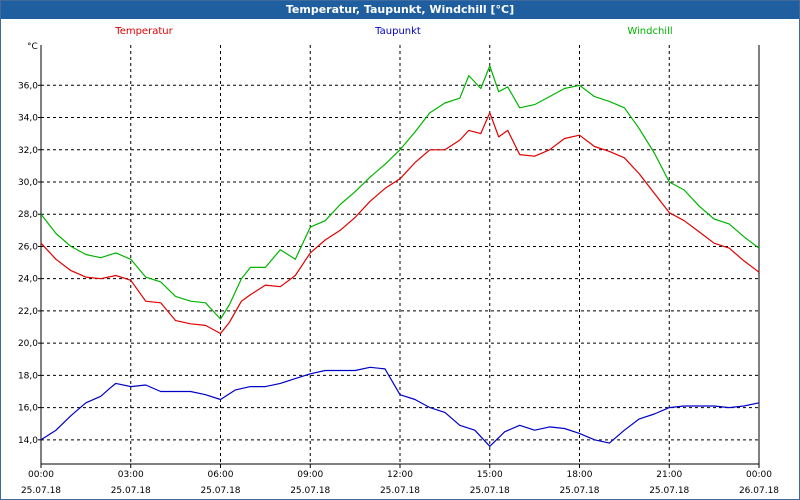 Image resolution: width=800 pixels, height=500 pixels. Describe the element at coordinates (143, 31) in the screenshot. I see `legend-item-temperatur: Temperatur` at that location.